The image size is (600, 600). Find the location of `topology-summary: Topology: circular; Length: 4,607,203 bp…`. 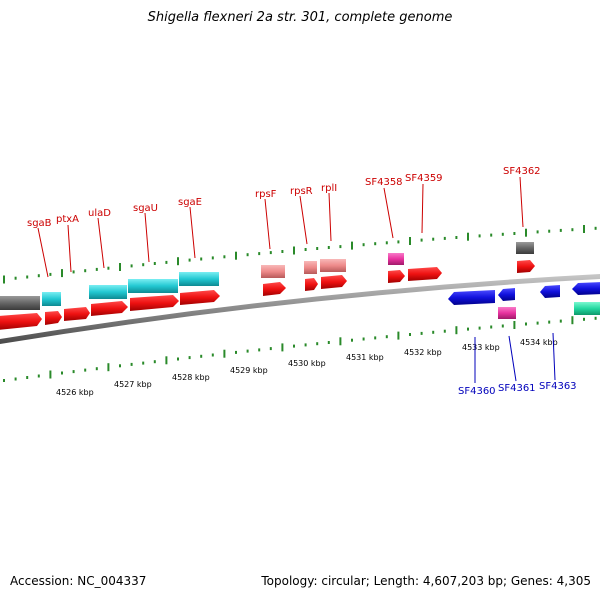

topology-summary: Topology: circular; Length: 4,607,203 bp… is located at coordinates (426, 581).